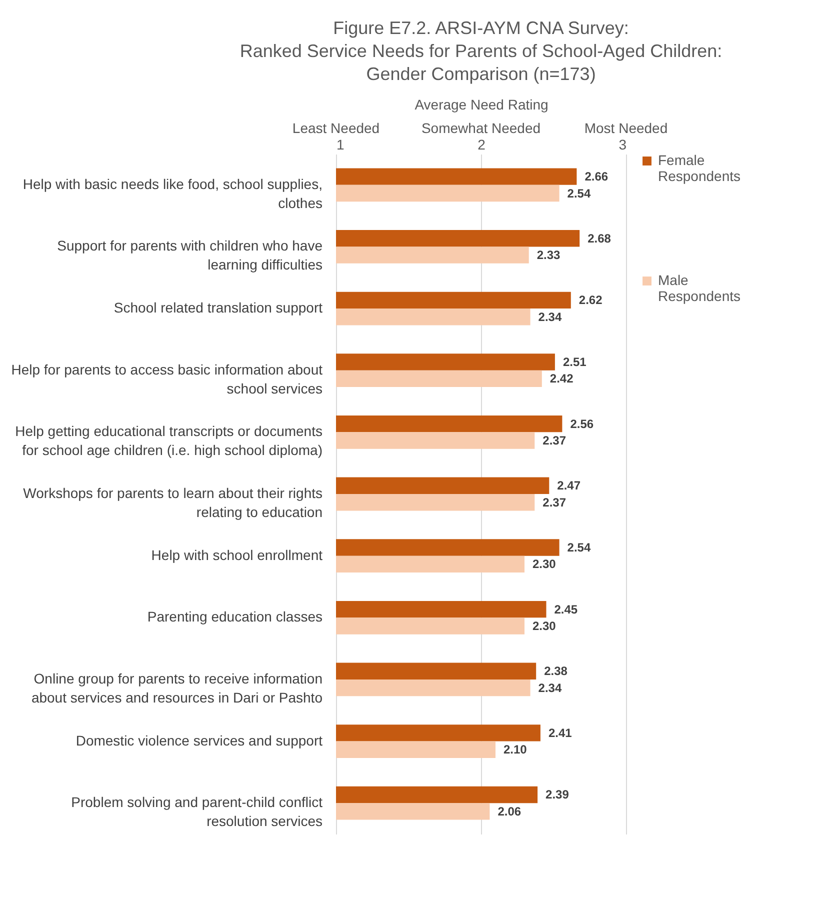 The width and height of the screenshot is (837, 920). I want to click on data-label: 2.56, so click(582, 423).